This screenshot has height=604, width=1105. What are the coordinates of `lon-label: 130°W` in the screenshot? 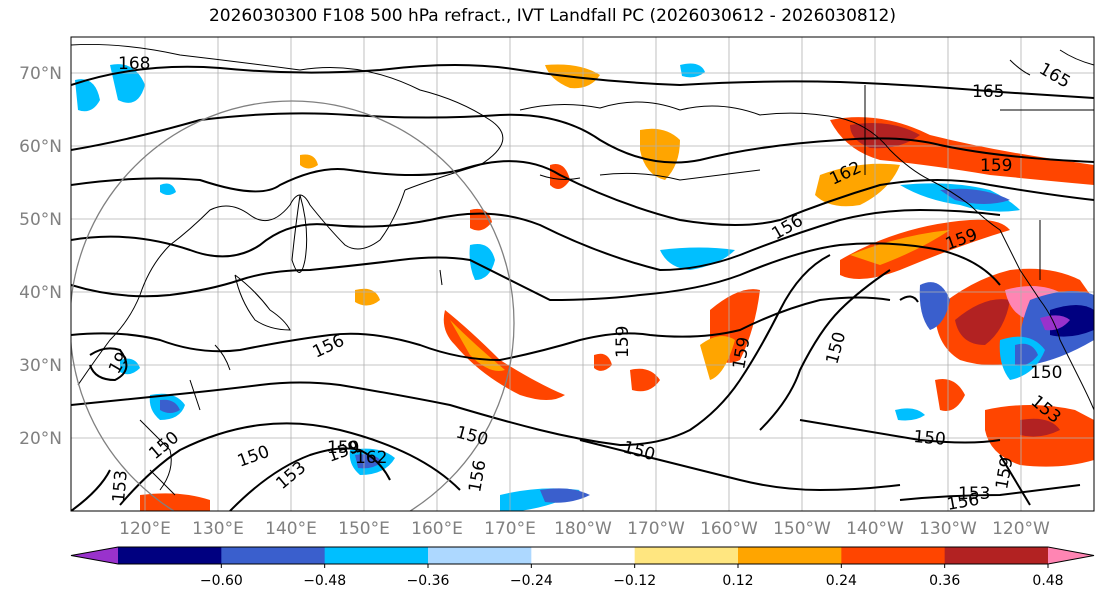 It's located at (948, 529).